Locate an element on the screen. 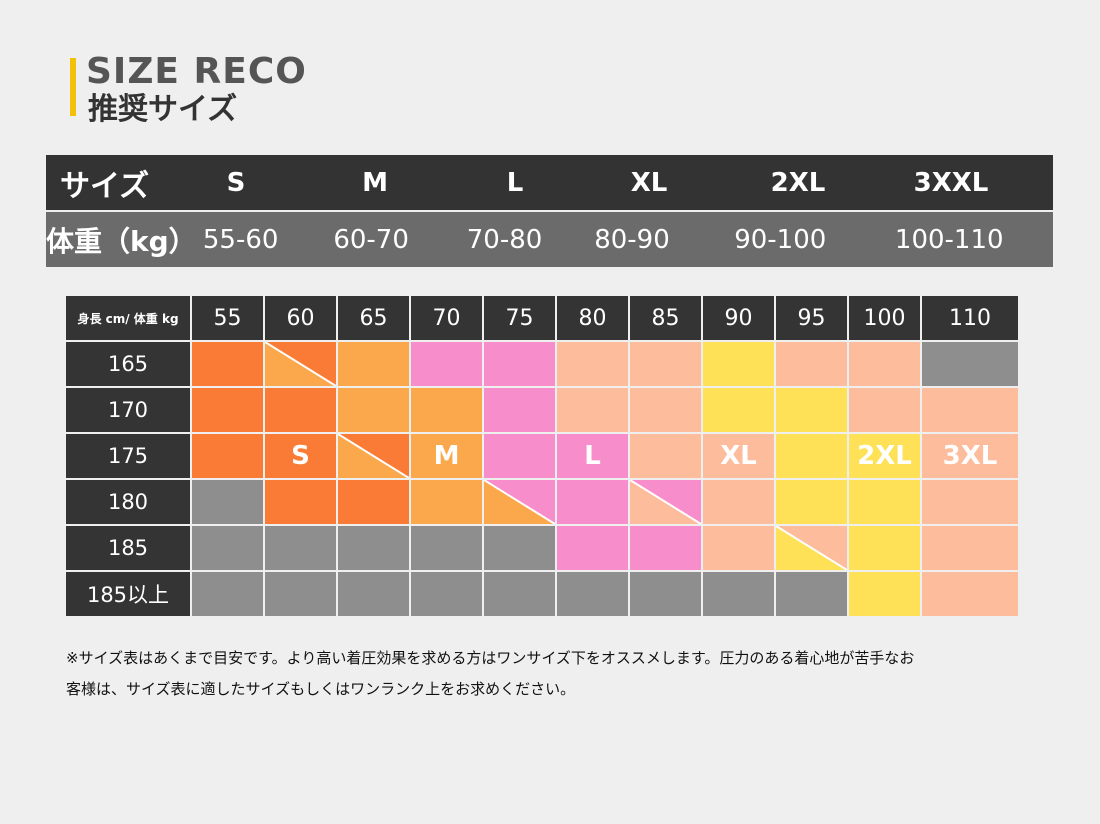 This screenshot has width=1100, height=824. summary-weight: 100-110 is located at coordinates (949, 239).